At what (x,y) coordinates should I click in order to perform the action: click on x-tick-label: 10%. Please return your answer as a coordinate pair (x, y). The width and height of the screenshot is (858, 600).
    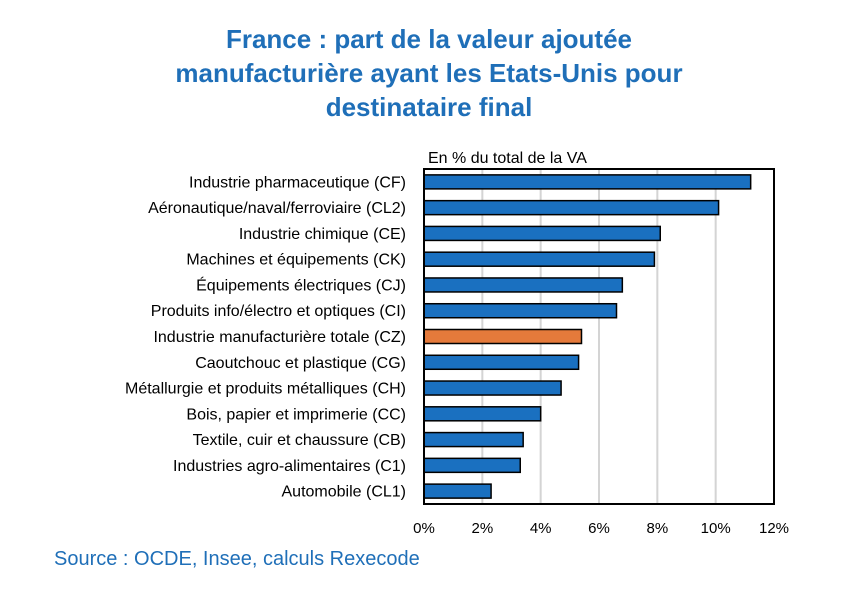
    Looking at the image, I should click on (716, 528).